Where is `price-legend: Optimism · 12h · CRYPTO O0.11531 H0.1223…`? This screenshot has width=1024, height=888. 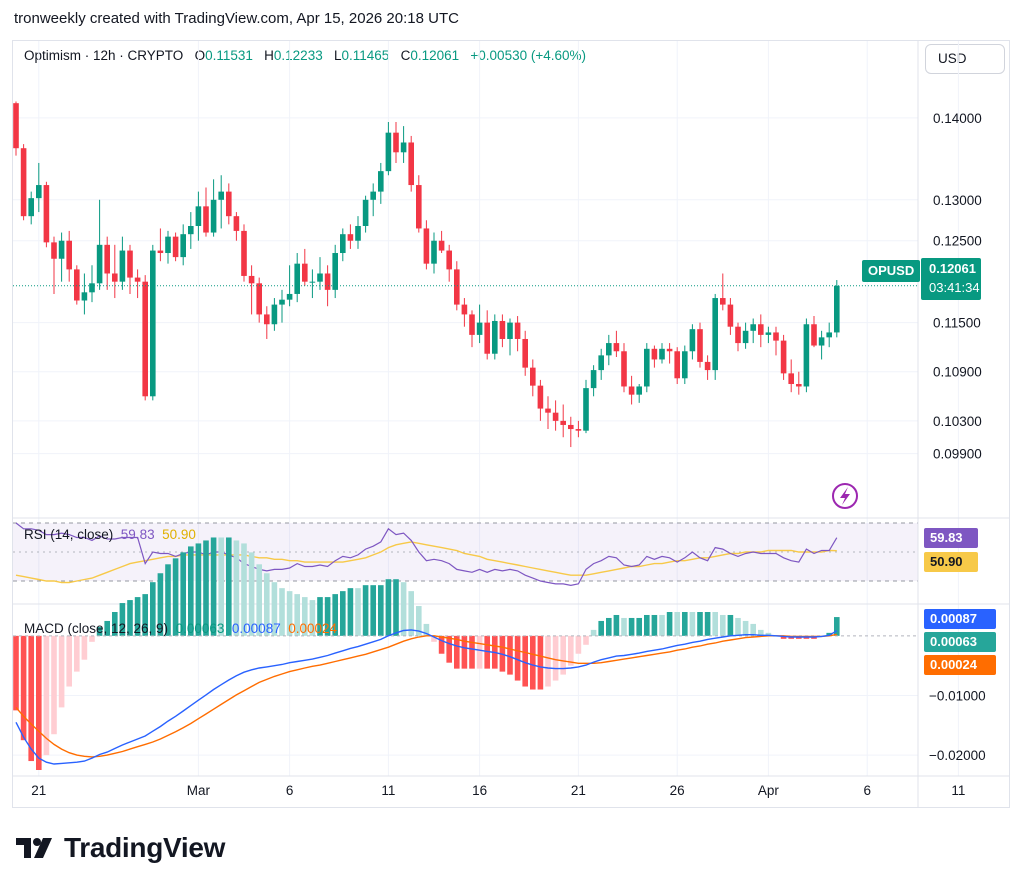
price-legend: Optimism · 12h · CRYPTO O0.11531 H0.1223… is located at coordinates (305, 55).